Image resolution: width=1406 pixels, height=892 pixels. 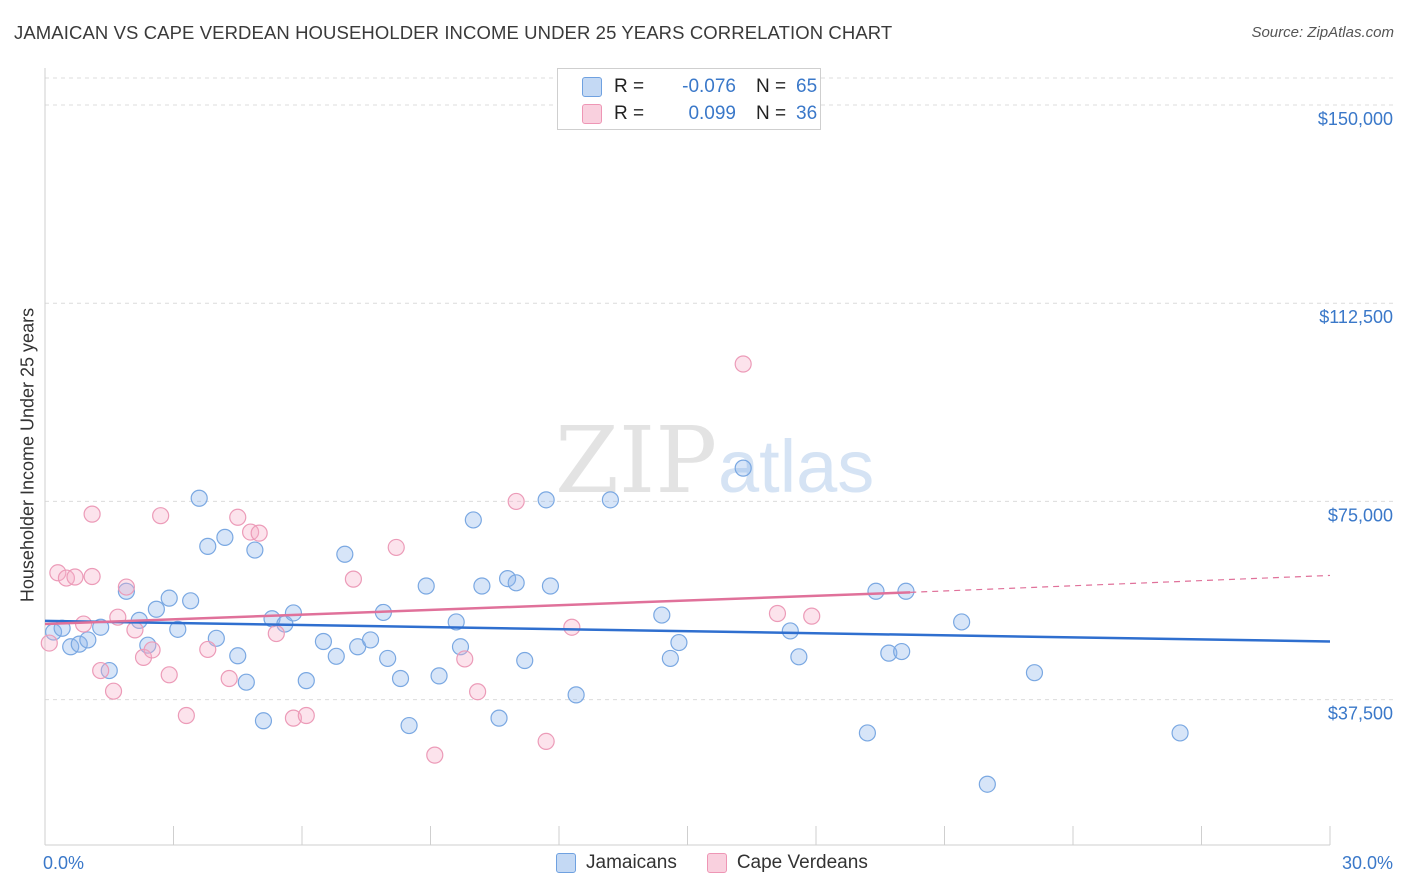 What do you see at coordinates (796, 466) in the screenshot?
I see `watermark-atlas: atlas` at bounding box center [796, 466].